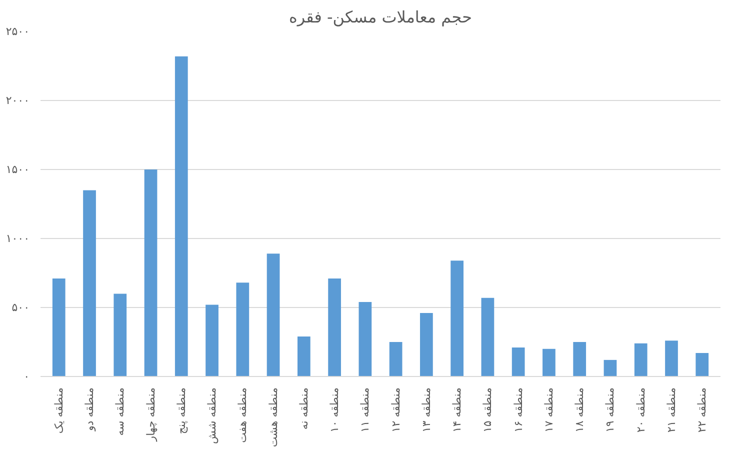 The image size is (752, 452). Describe the element at coordinates (365, 410) in the screenshot. I see `x-tick-label: منطقه ۱۱` at that location.